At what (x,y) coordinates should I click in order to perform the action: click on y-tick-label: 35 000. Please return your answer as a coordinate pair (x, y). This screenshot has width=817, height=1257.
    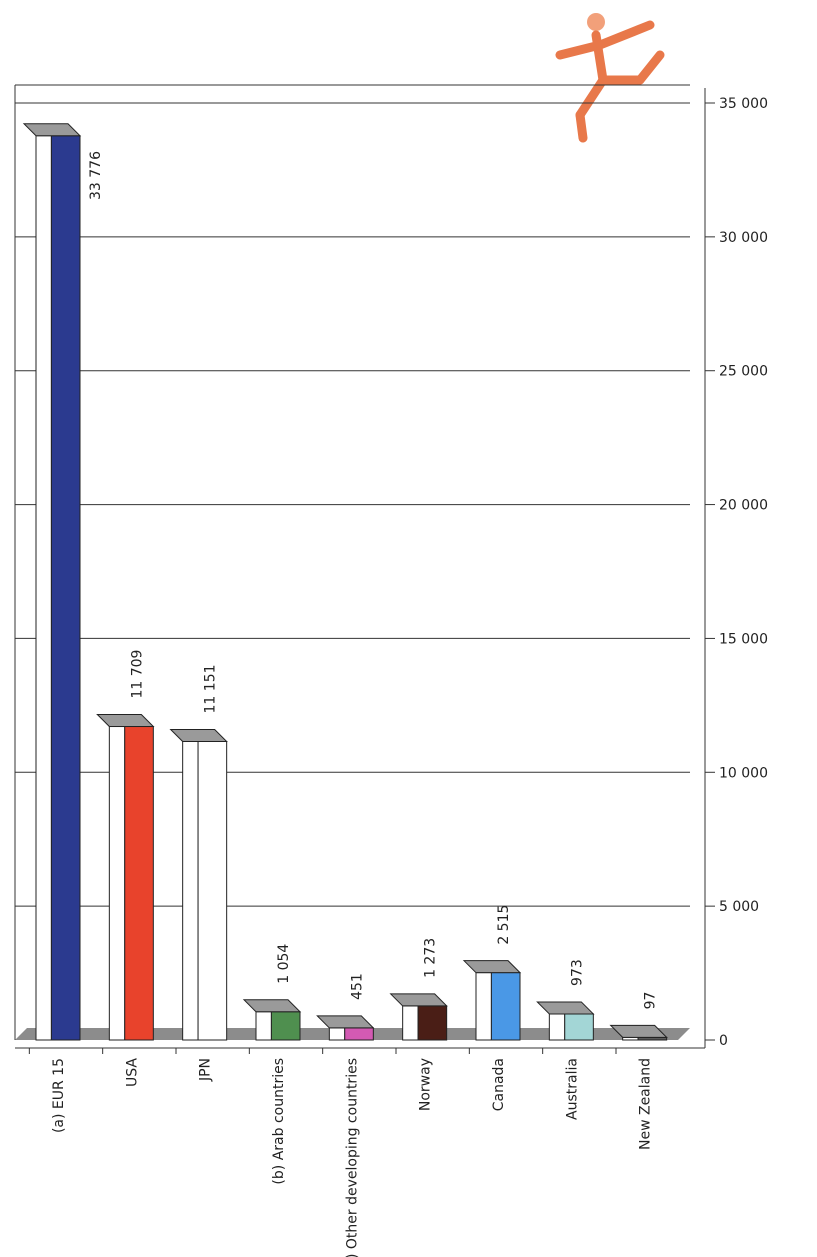
    Looking at the image, I should click on (743, 104).